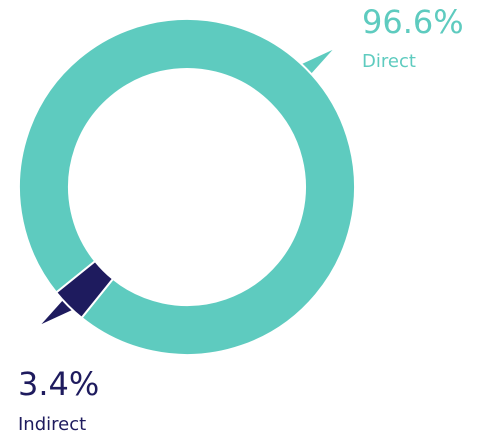 Image resolution: width=483 pixels, height=438 pixels. What do you see at coordinates (84, 289) in the screenshot?
I see `slice` at bounding box center [84, 289].